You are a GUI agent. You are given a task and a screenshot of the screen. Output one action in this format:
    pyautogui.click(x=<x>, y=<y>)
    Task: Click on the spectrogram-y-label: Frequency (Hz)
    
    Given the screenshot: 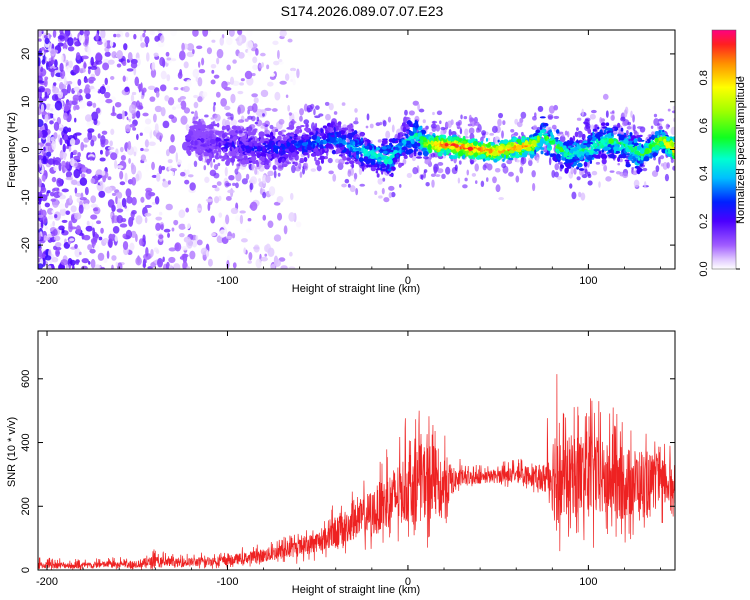 What is the action you would take?
    pyautogui.click(x=12, y=150)
    